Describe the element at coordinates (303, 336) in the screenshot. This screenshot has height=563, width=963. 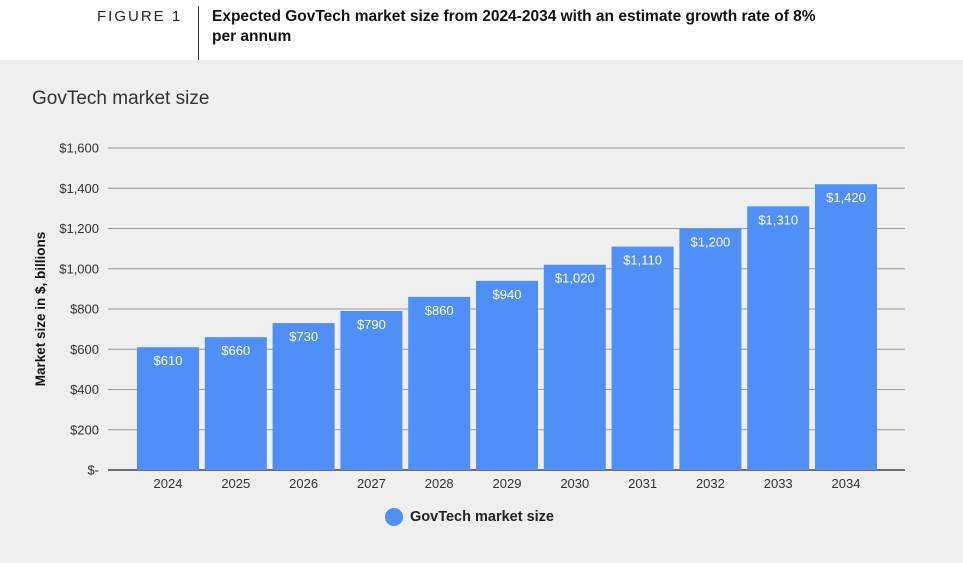
I see `bar-value-label: $730` at that location.